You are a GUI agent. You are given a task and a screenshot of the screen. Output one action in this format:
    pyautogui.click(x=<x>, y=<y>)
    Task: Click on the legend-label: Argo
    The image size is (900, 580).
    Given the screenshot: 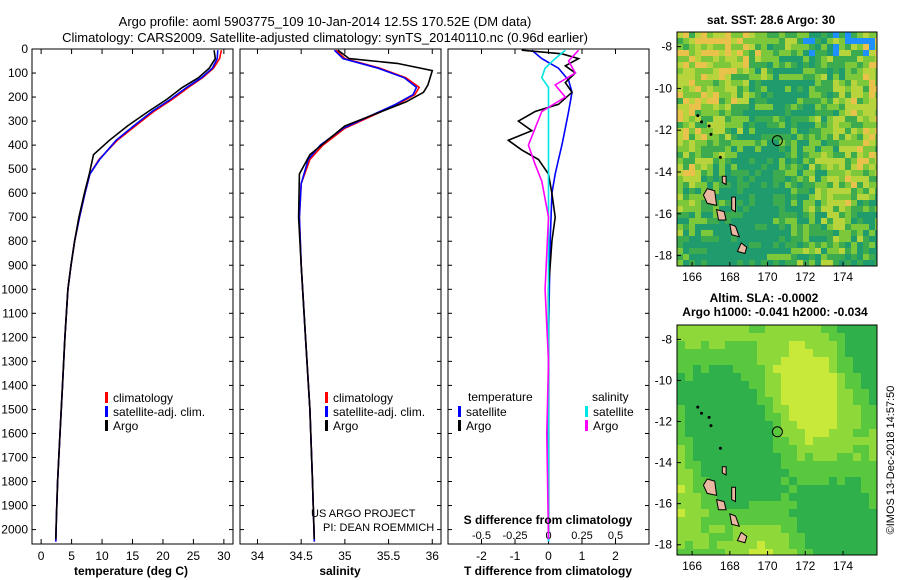 What is the action you would take?
    pyautogui.click(x=479, y=426)
    